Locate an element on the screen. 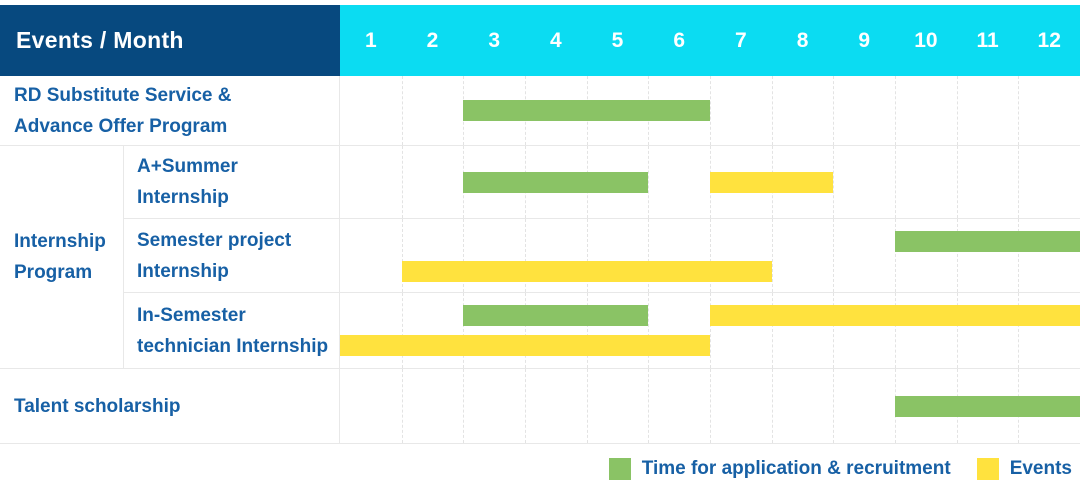 The height and width of the screenshot is (494, 1080). month-header-4: 4 is located at coordinates (556, 40).